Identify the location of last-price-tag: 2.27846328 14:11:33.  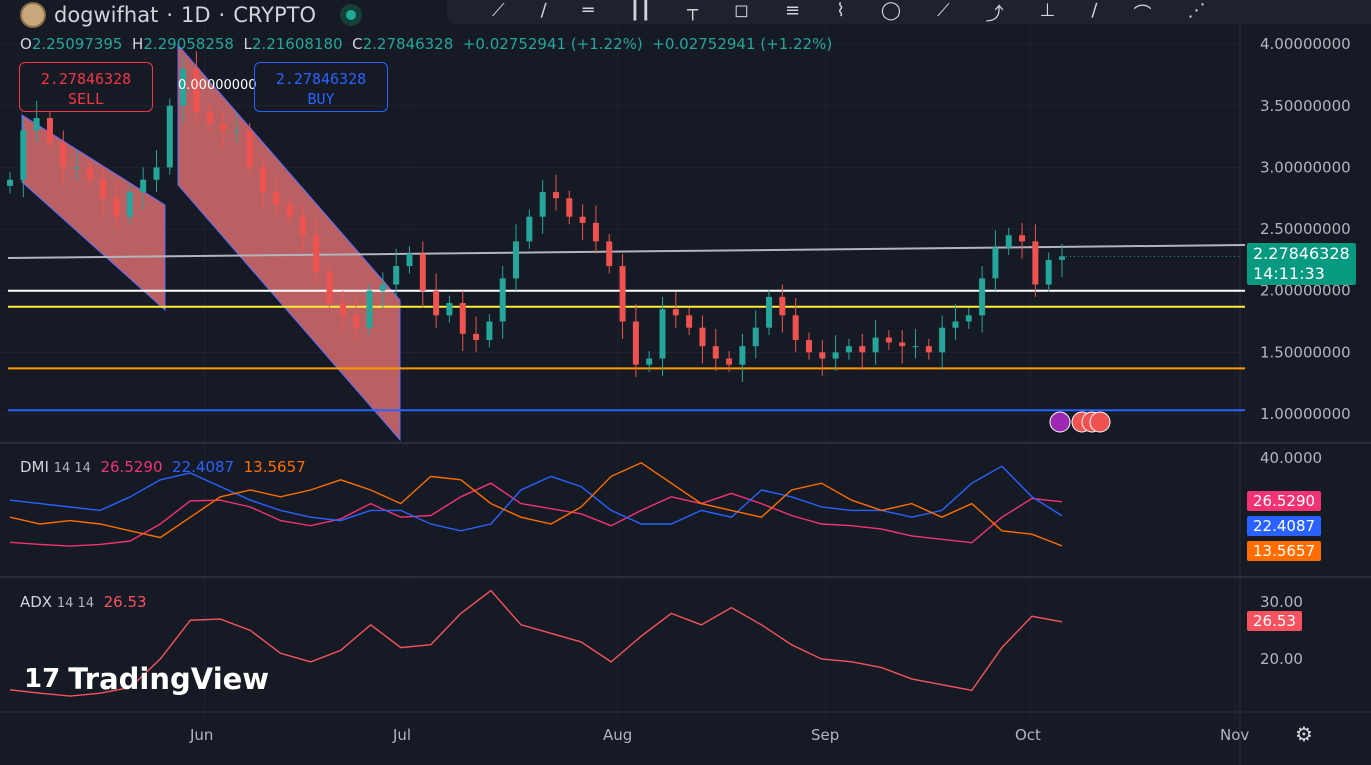
(1301, 264).